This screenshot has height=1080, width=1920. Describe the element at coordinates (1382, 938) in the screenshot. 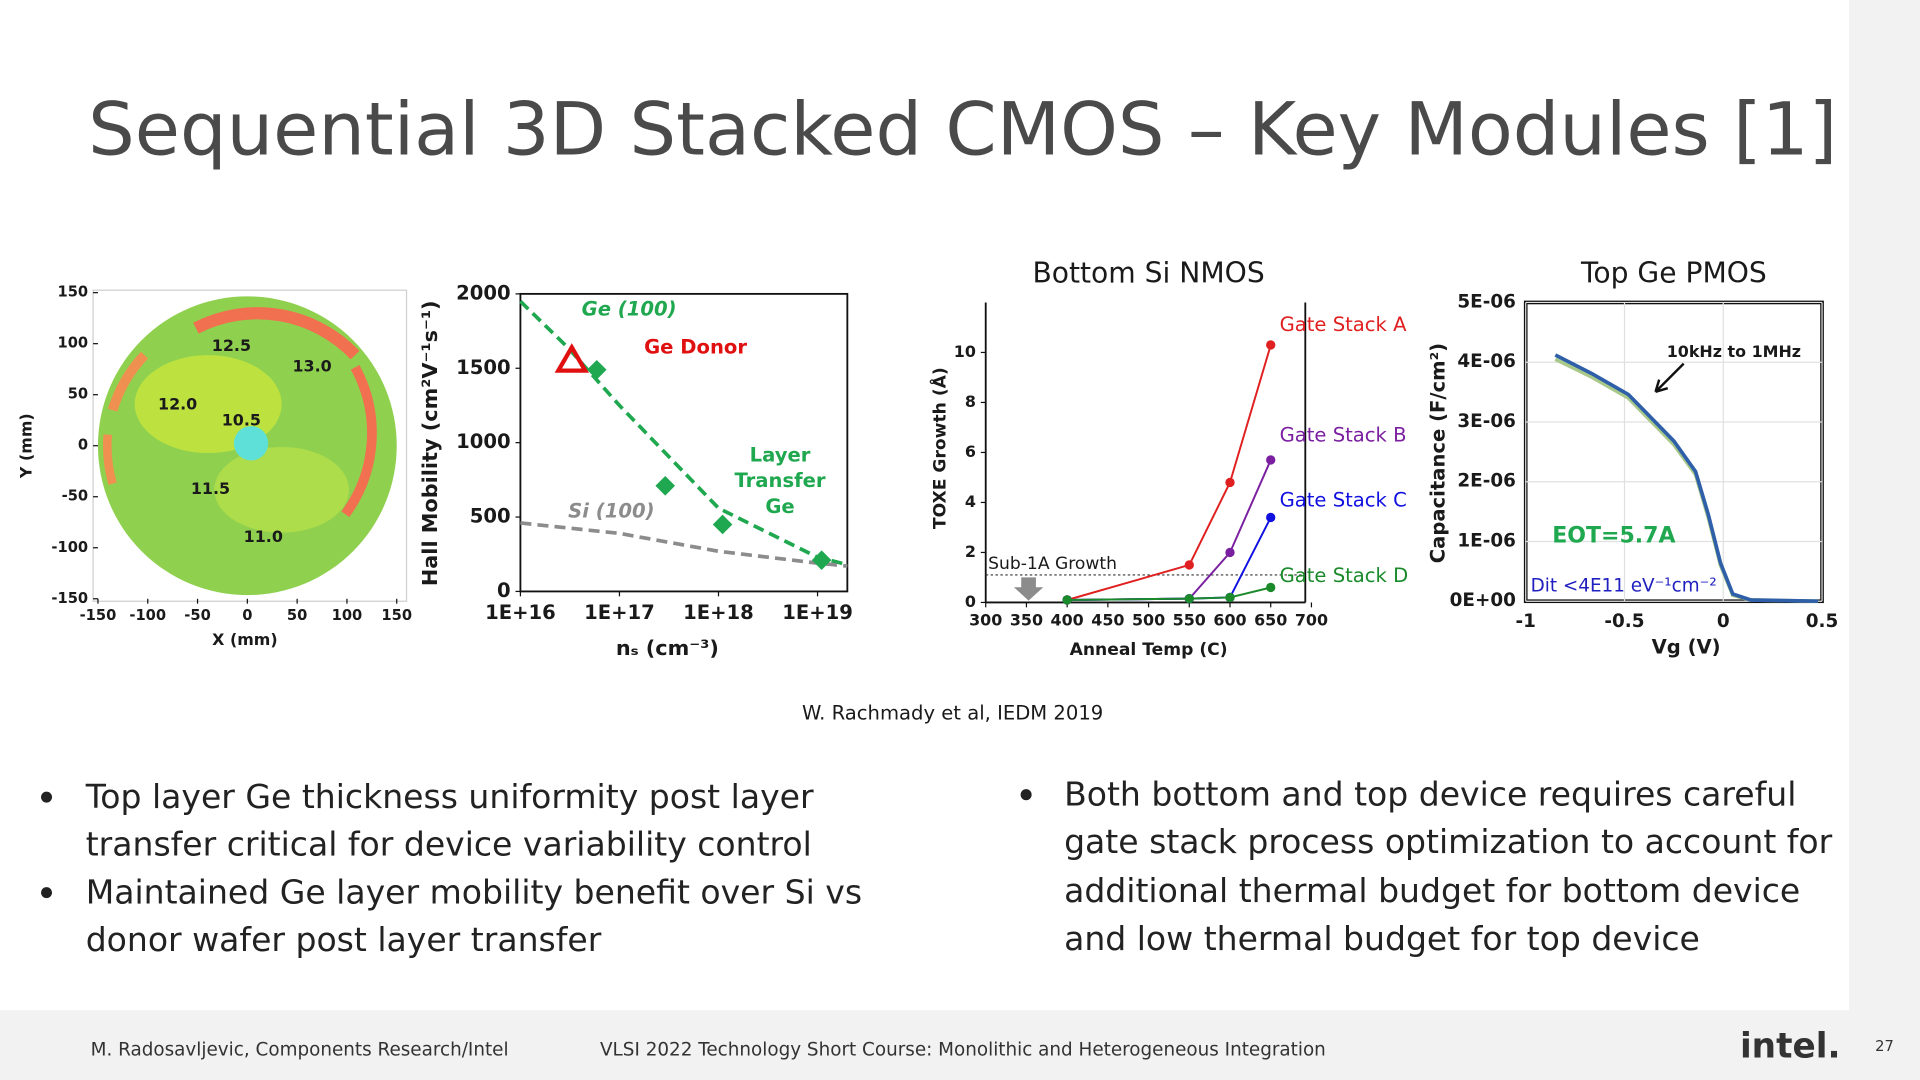

I see `bullet-text: and low thermal budget for top device` at that location.